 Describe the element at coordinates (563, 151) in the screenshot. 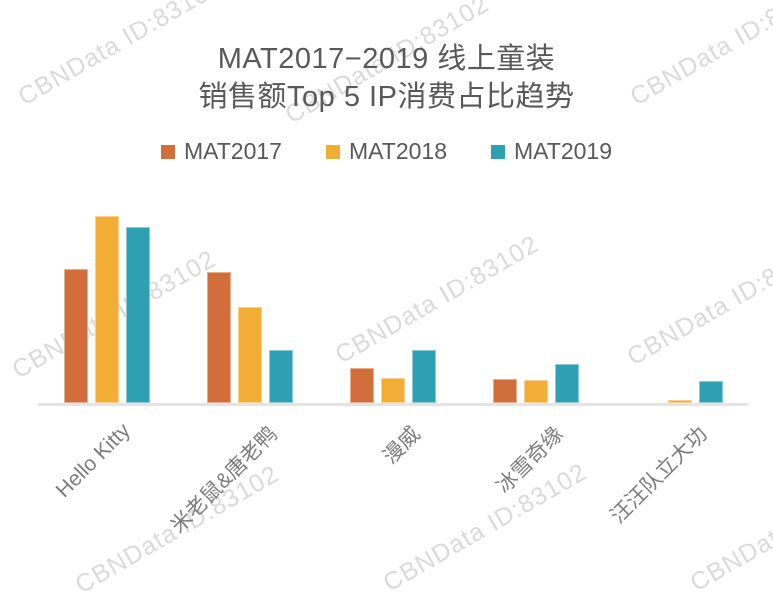

I see `legend-label-mat2019: MAT2019` at that location.